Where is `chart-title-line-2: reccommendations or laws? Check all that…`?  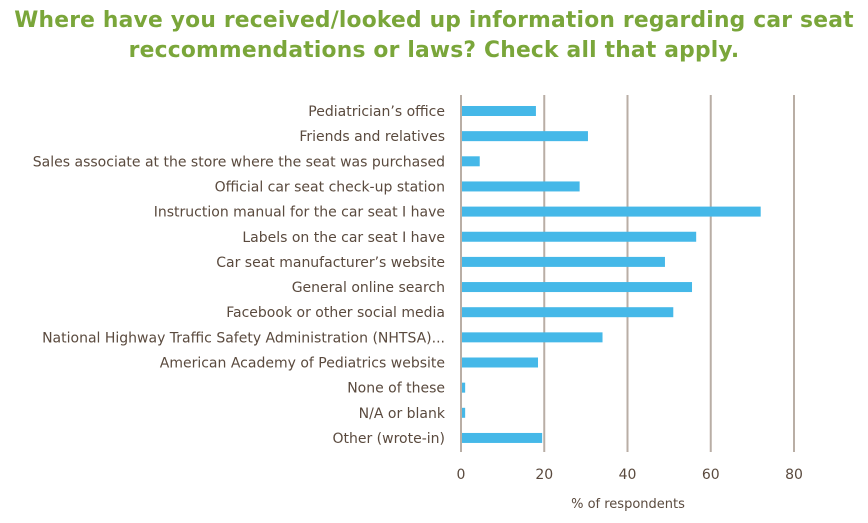
chart-title-line-2: reccommendations or laws? Check all that… is located at coordinates (434, 50).